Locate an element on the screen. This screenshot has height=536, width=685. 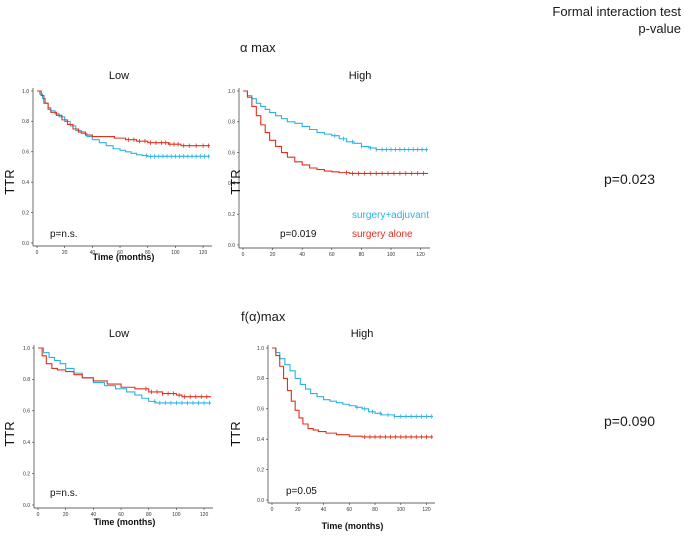
interaction-p-value-alpha-max: p=0.023 is located at coordinates (629, 179).